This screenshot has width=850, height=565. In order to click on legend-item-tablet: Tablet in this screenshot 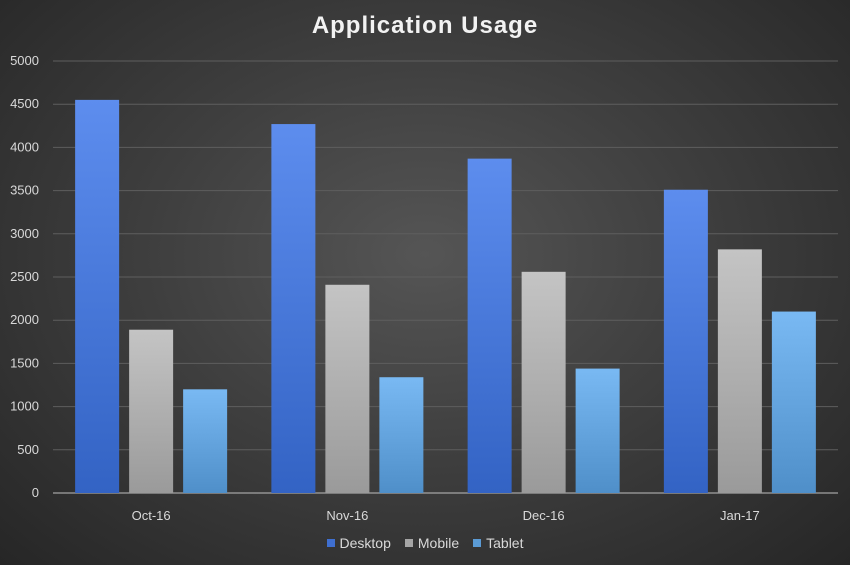, I will do `click(498, 543)`.